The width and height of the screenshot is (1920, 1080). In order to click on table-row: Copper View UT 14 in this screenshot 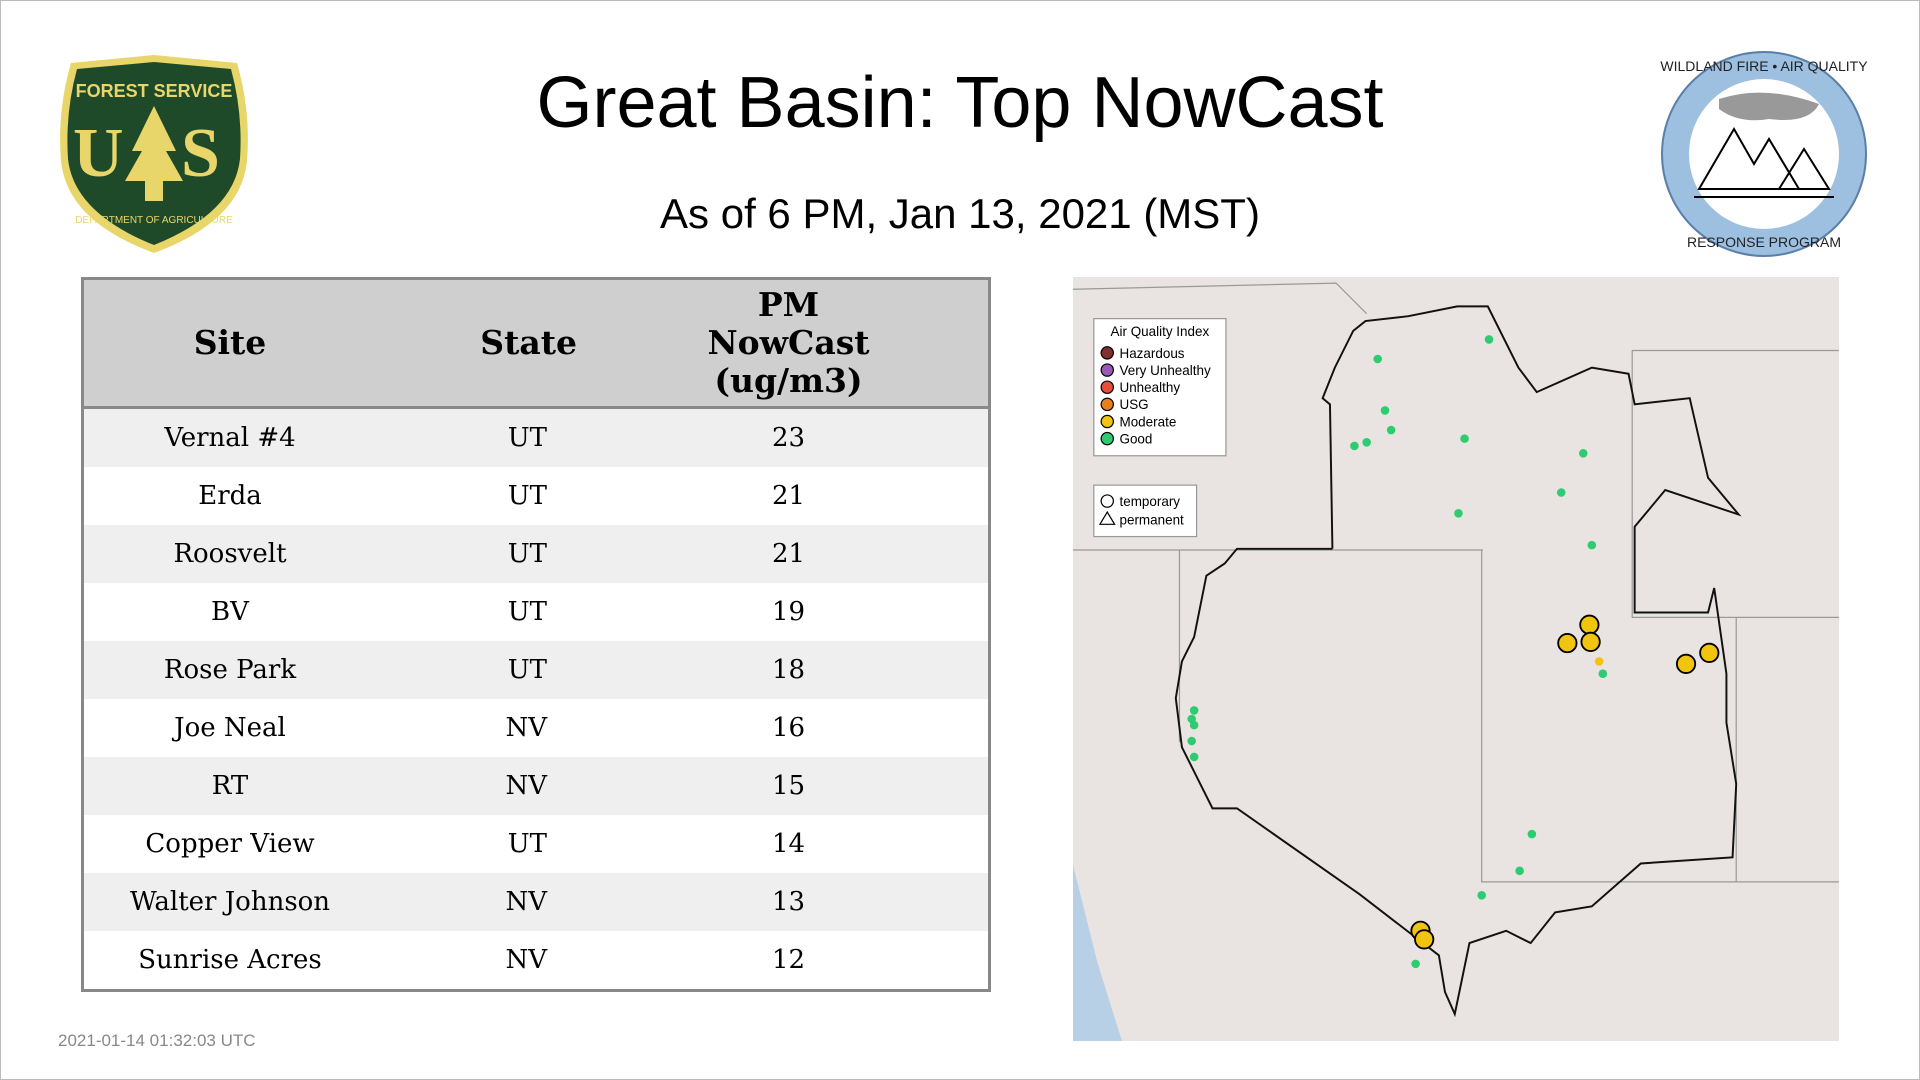, I will do `click(536, 844)`.